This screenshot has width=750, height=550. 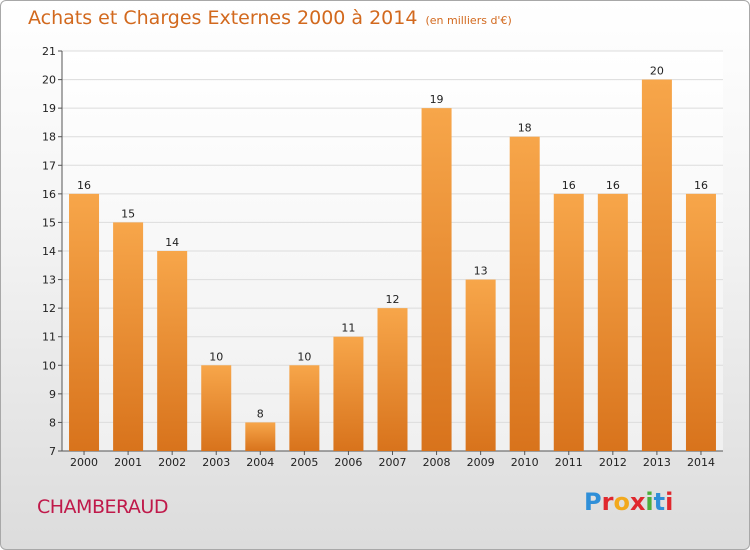 What do you see at coordinates (612, 322) in the screenshot?
I see `bar-2012` at bounding box center [612, 322].